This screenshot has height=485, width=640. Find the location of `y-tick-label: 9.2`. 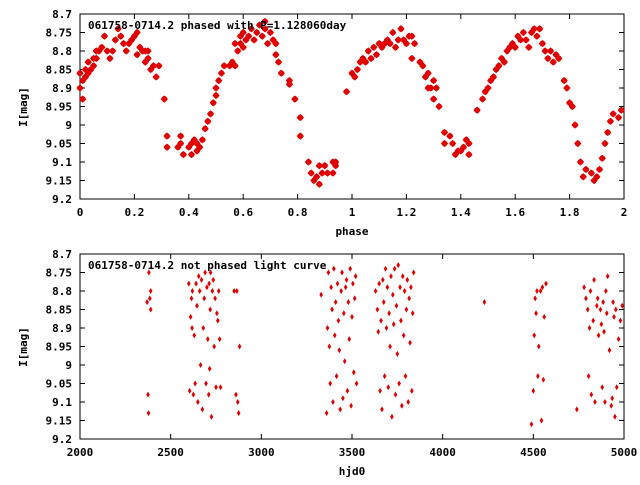

y-tick-label: 9.2 is located at coordinates (62, 439).